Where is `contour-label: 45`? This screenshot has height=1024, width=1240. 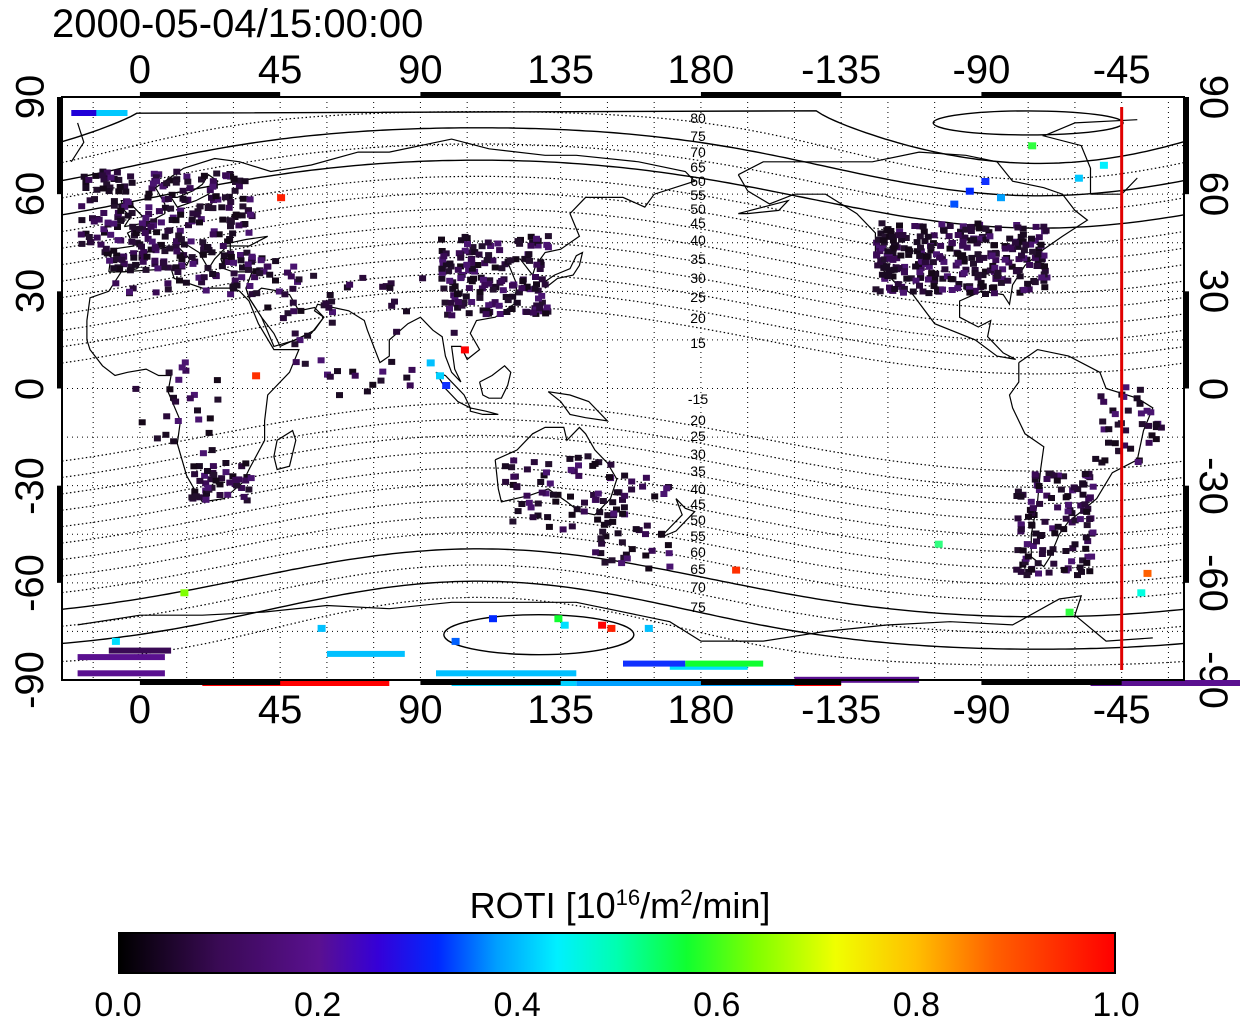 contour-label: 45 is located at coordinates (698, 504).